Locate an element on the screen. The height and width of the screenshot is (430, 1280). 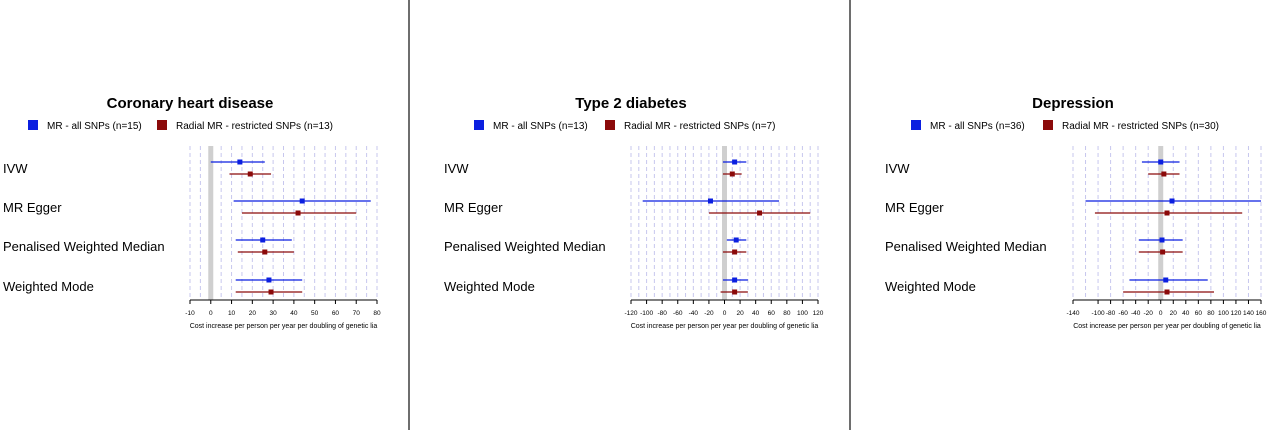
x-tick-label: 70 is located at coordinates (357, 313).